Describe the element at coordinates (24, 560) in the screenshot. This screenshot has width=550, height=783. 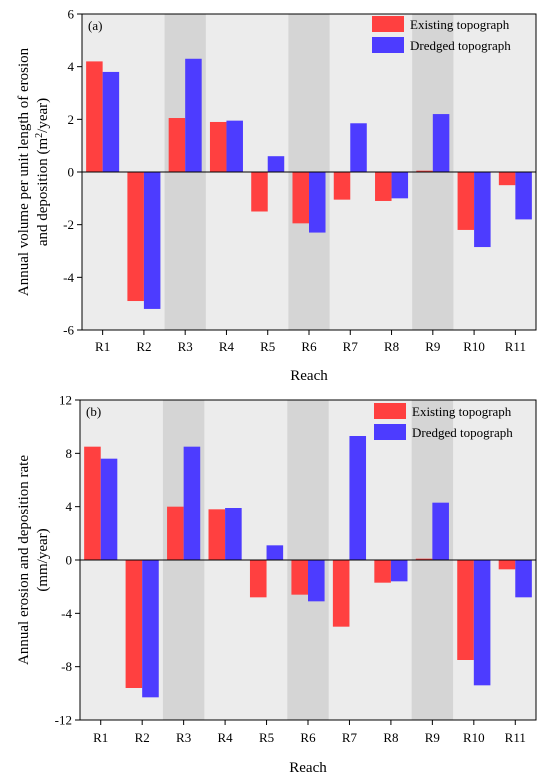
I see `y-axis-title-line: Annual erosion and deposition rate` at that location.